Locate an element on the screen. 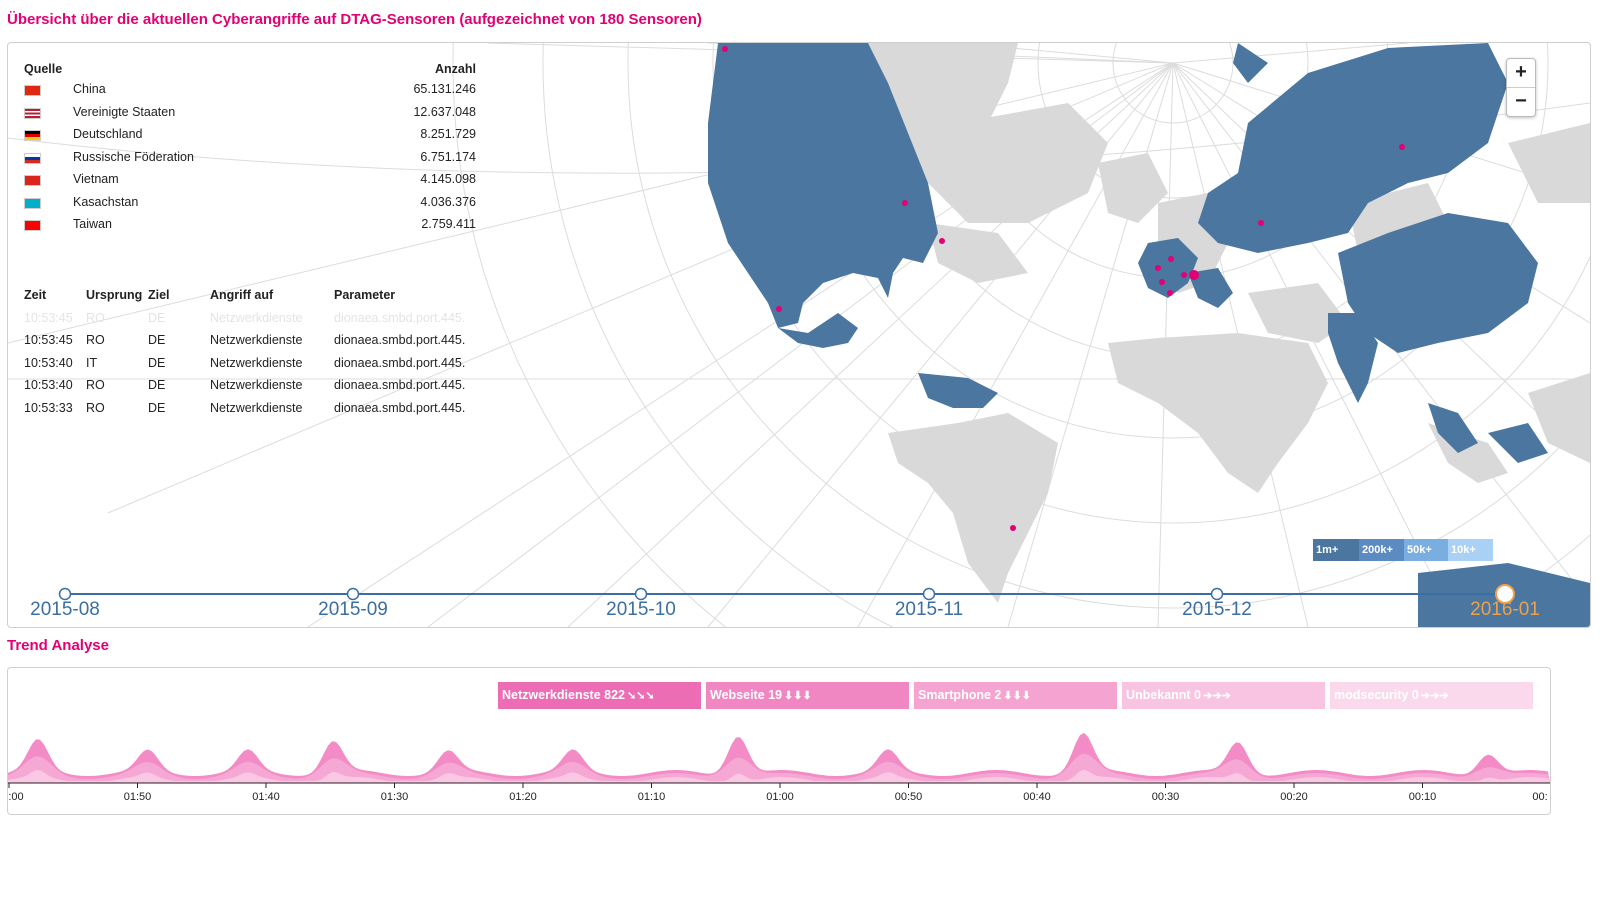 The image size is (1600, 911). header-origin: Ursprung is located at coordinates (114, 295).